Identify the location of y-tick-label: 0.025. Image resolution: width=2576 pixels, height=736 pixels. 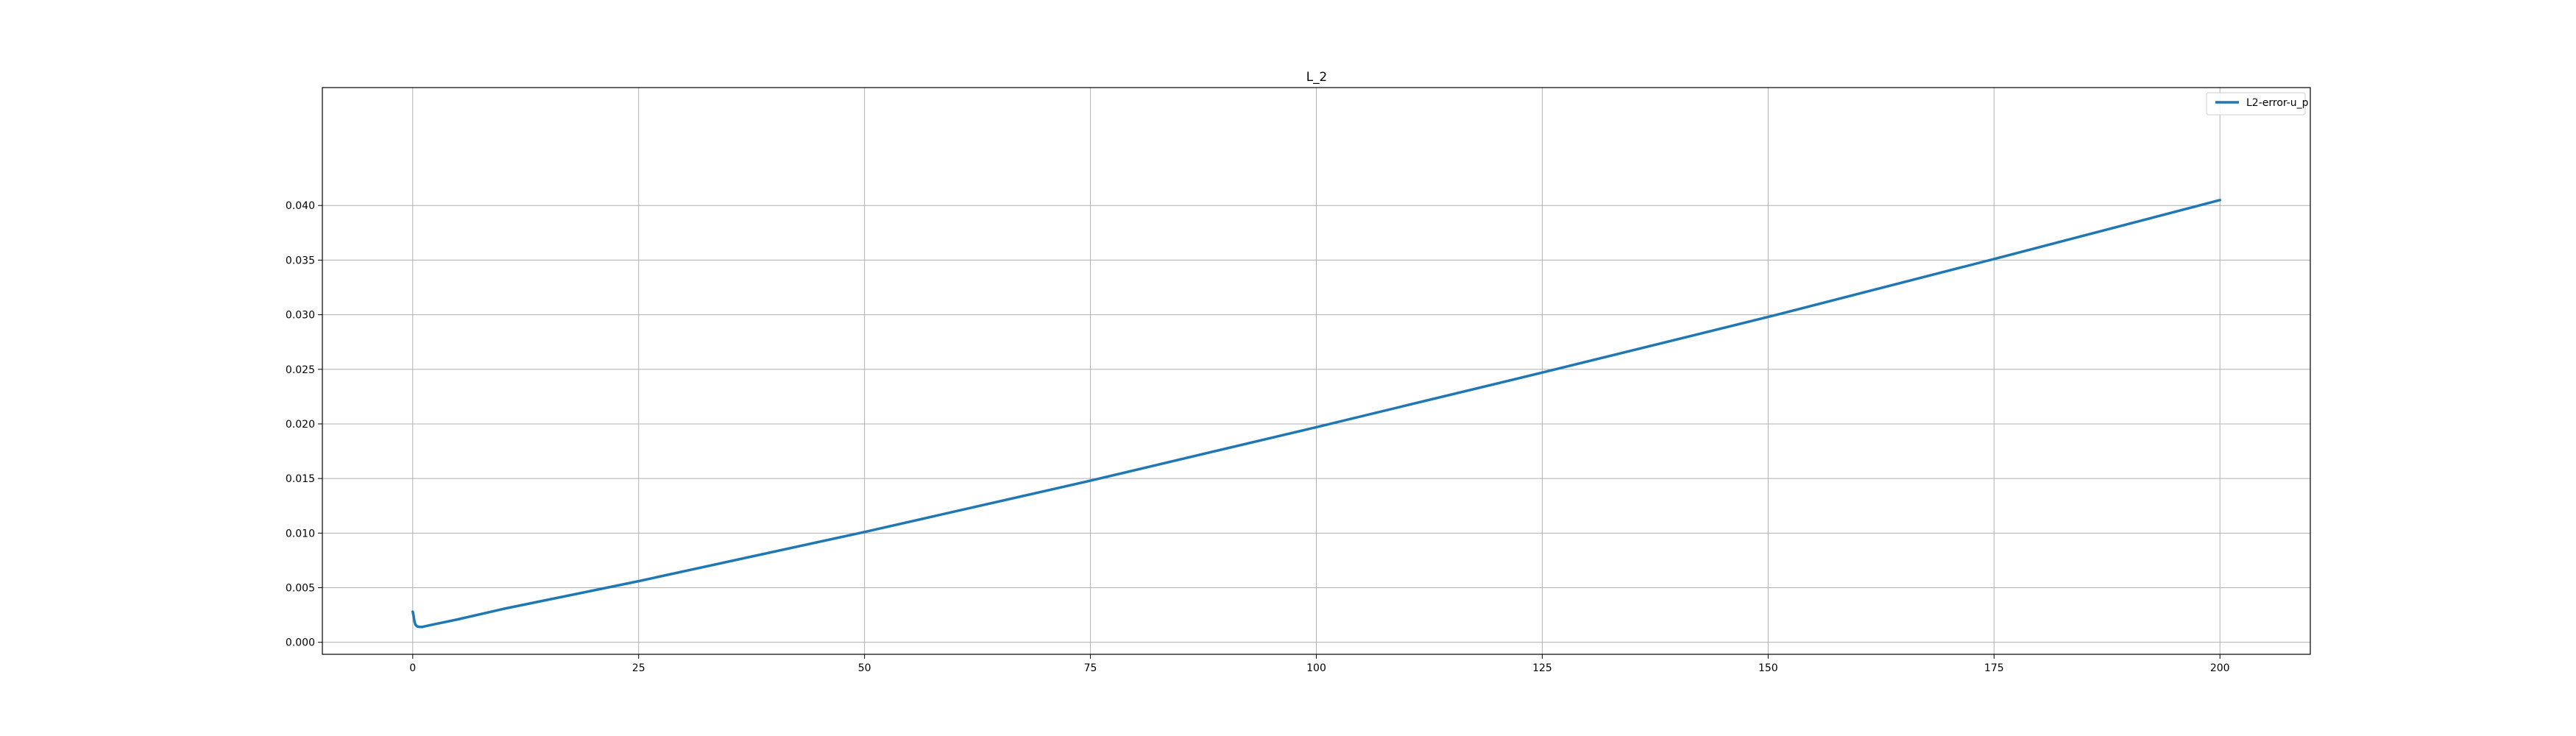
(300, 370).